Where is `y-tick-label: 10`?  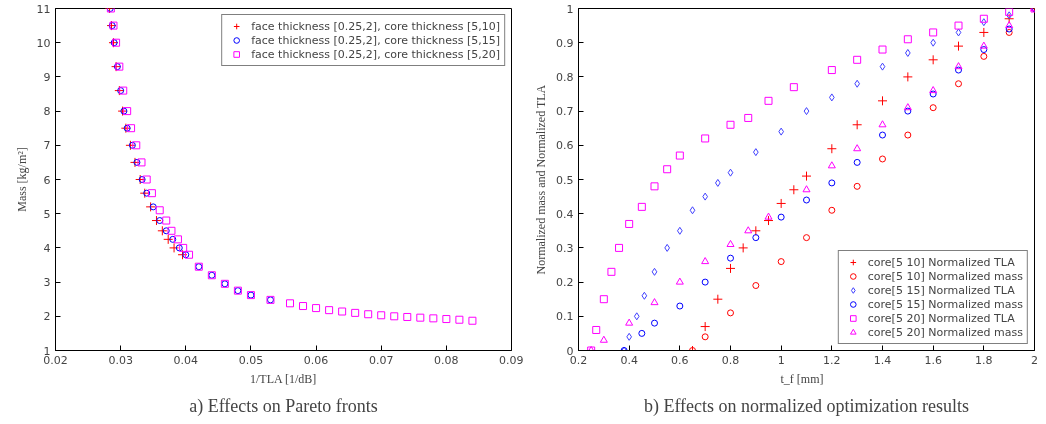
y-tick-label: 10 is located at coordinates (43, 43).